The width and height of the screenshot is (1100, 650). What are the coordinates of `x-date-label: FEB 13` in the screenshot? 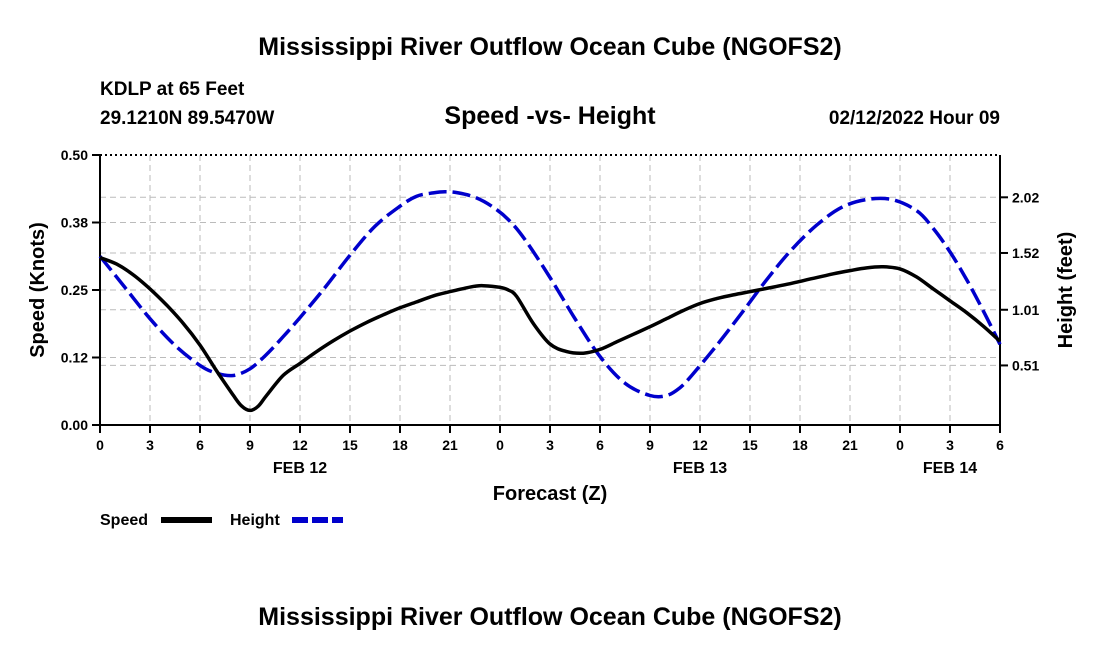 It's located at (700, 468).